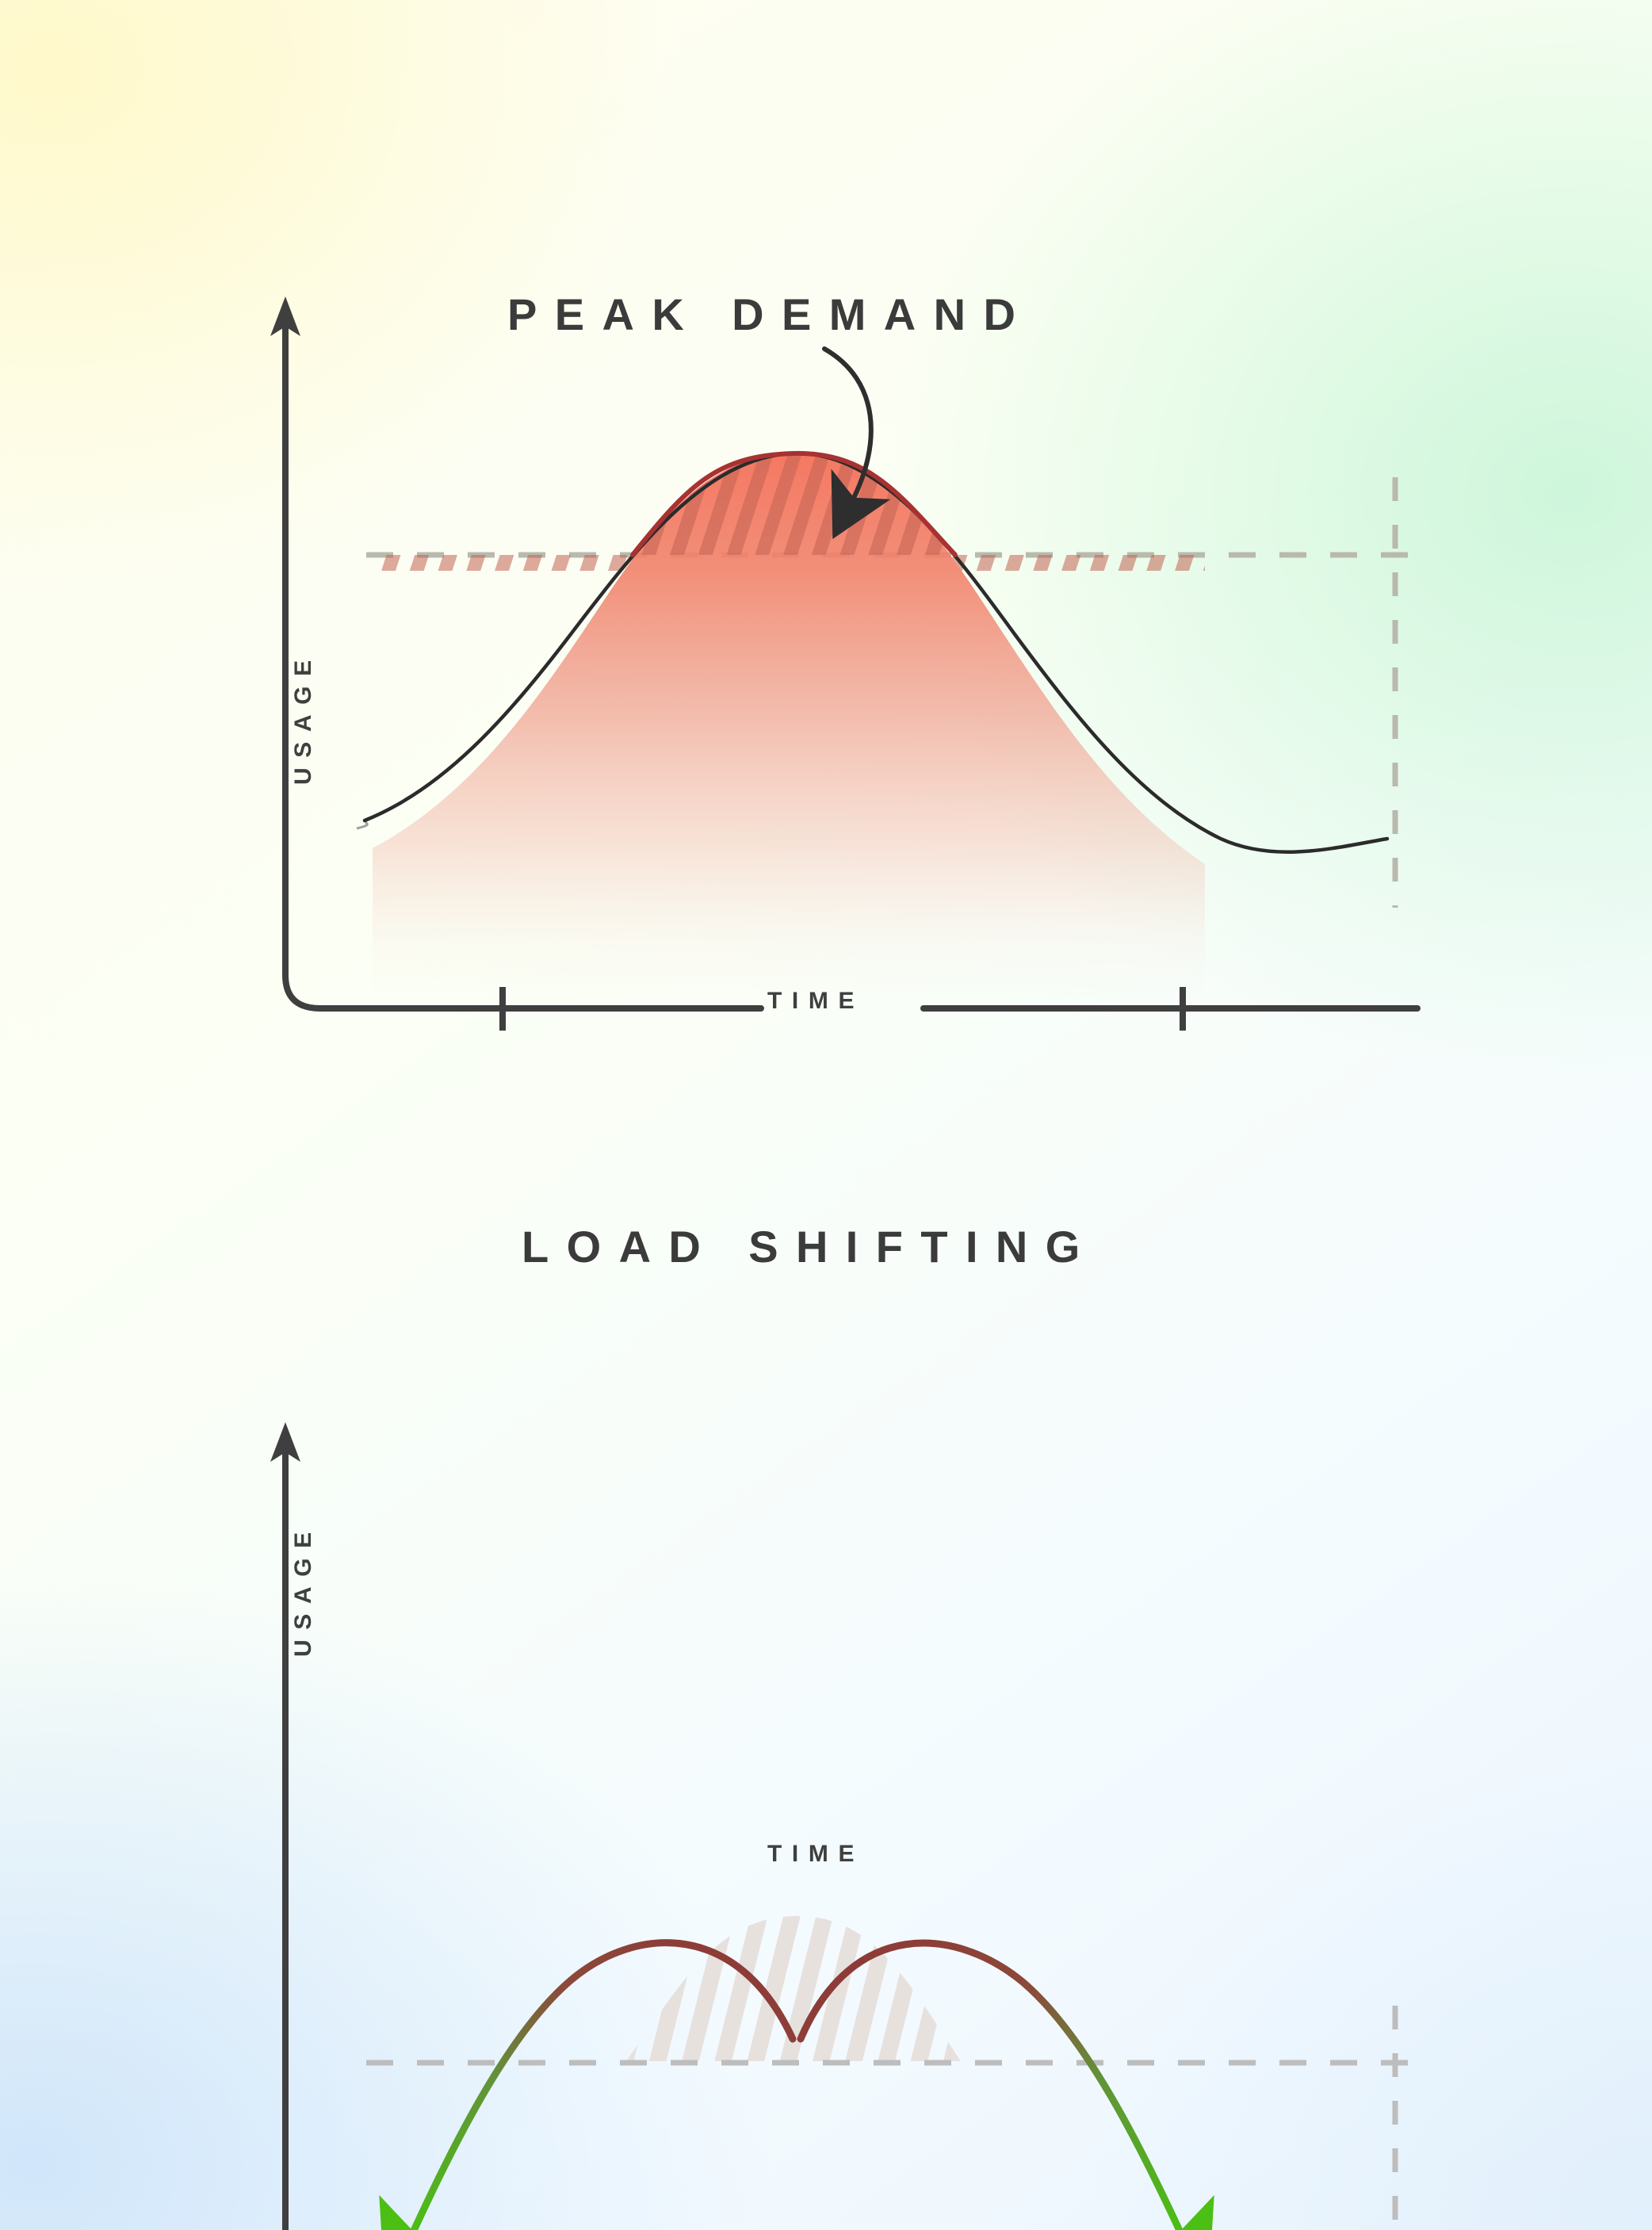 This screenshot has width=1652, height=2230. What do you see at coordinates (1006, 2084) in the screenshot?
I see `load-shift-arrow-right` at bounding box center [1006, 2084].